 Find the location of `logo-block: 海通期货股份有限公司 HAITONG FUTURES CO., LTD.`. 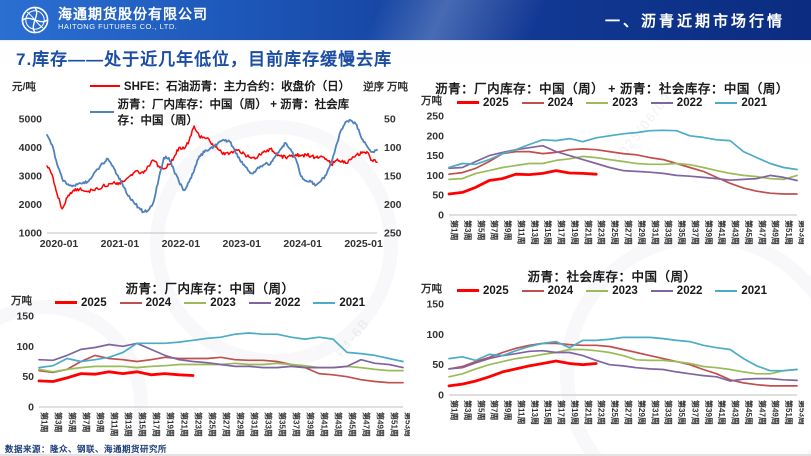

logo-block: 海通期货股份有限公司 HAITONG FUTURES CO., LTD. is located at coordinates (104, 20).